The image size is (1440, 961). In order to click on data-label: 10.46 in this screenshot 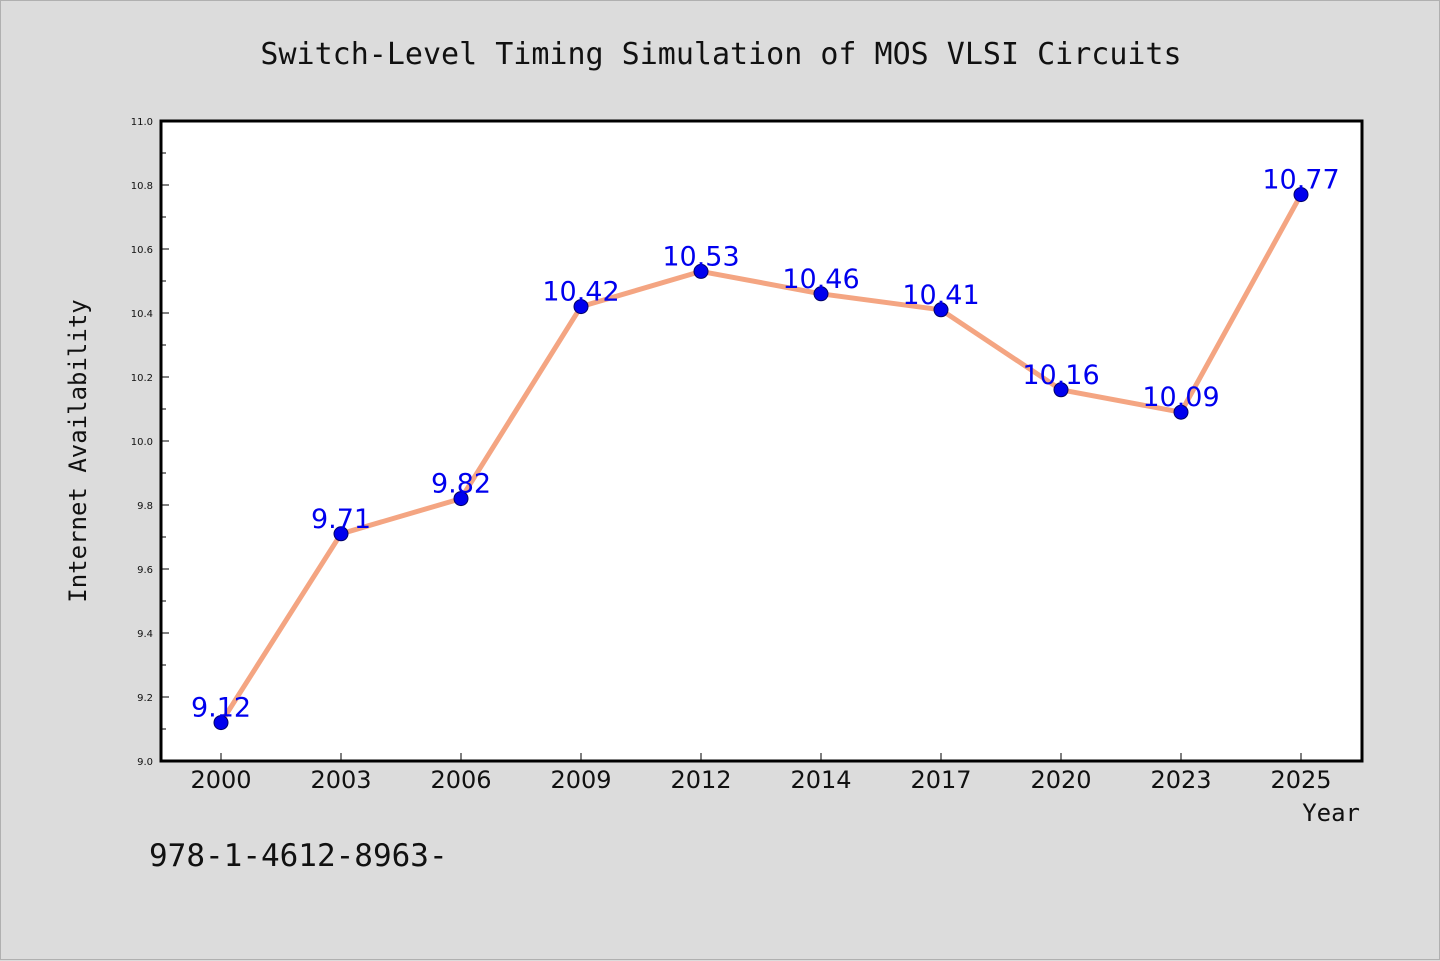, I will do `click(820, 279)`.